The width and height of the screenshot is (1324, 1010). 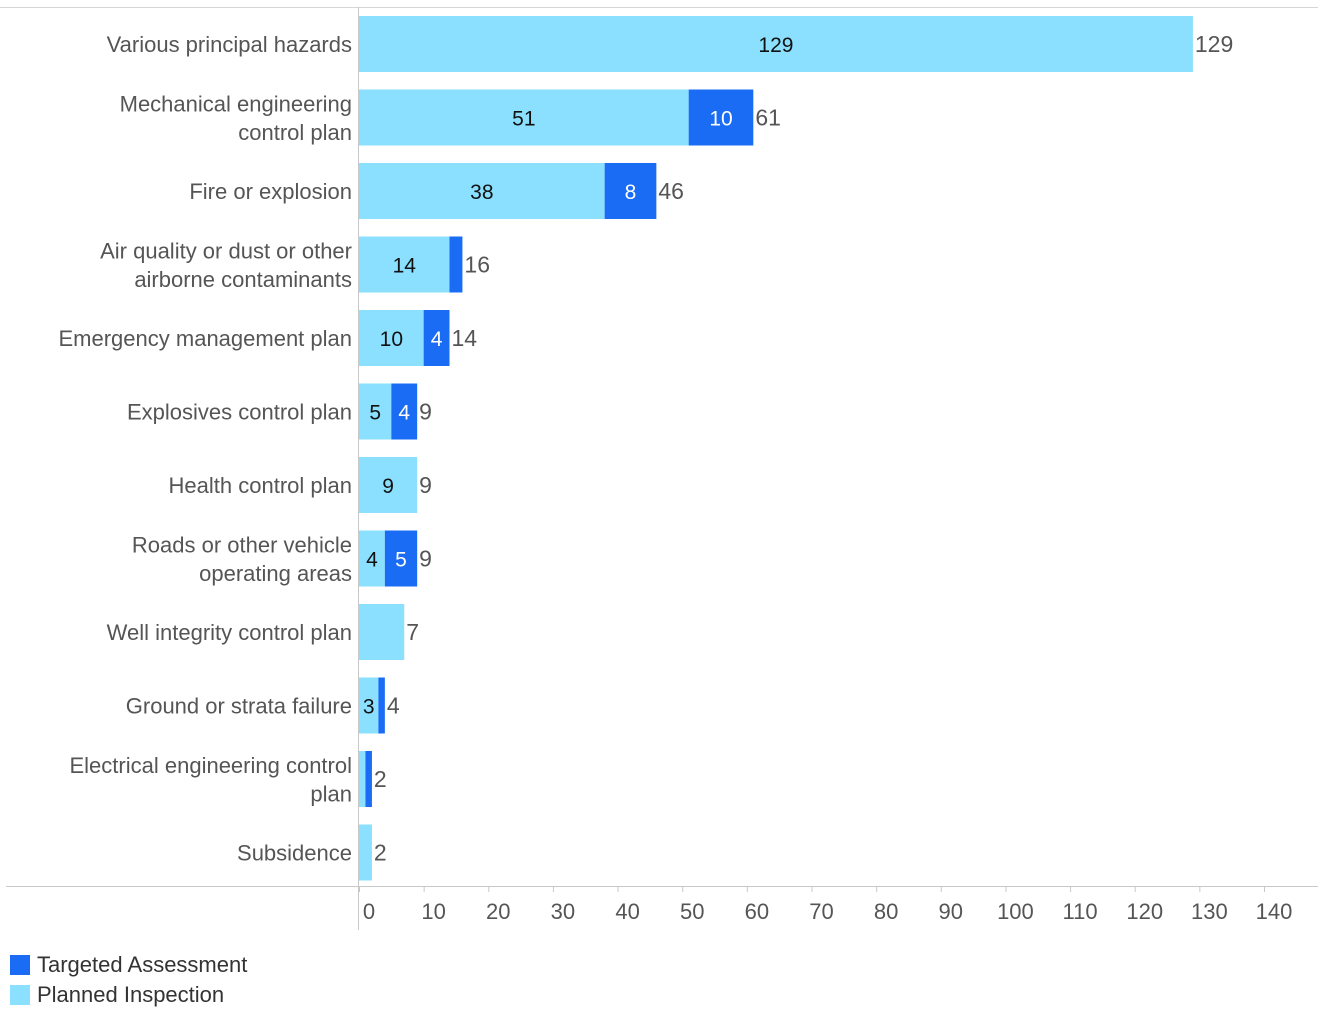 I want to click on x-tick-label-40: 40, so click(x=627, y=911).